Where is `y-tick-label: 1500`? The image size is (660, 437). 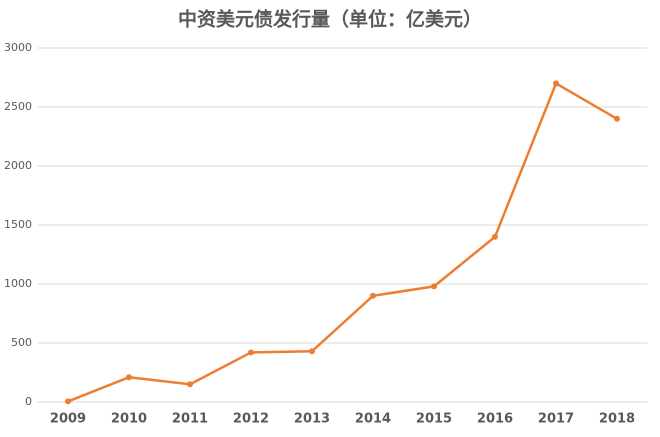
y-tick-label: 1500 is located at coordinates (18, 224).